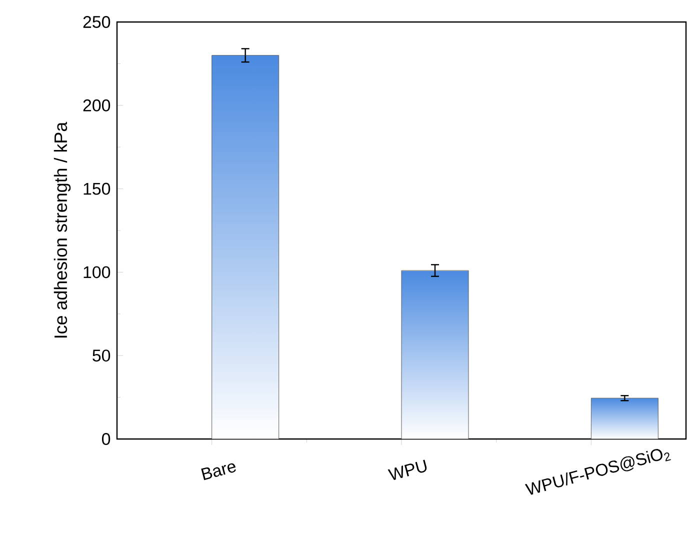 This screenshot has width=699, height=536. Describe the element at coordinates (101, 356) in the screenshot. I see `y-tick-label: 50` at that location.